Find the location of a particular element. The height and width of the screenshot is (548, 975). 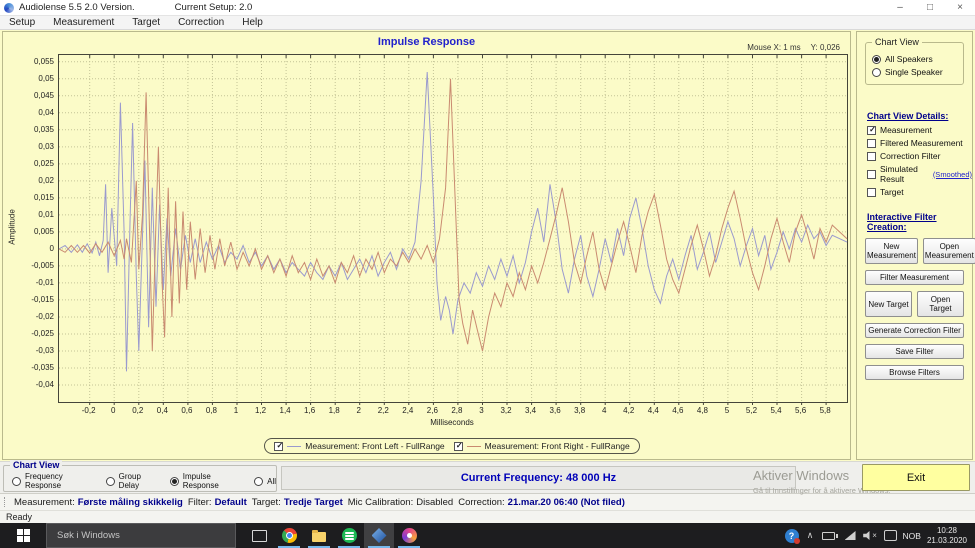

search-input is located at coordinates (141, 535).